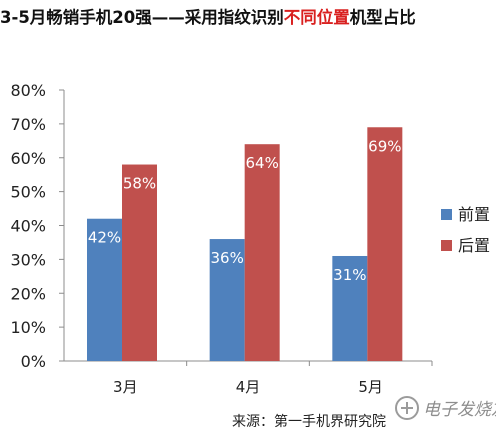 The height and width of the screenshot is (438, 500). I want to click on chart-title-highlight: 不同位置, so click(316, 17).